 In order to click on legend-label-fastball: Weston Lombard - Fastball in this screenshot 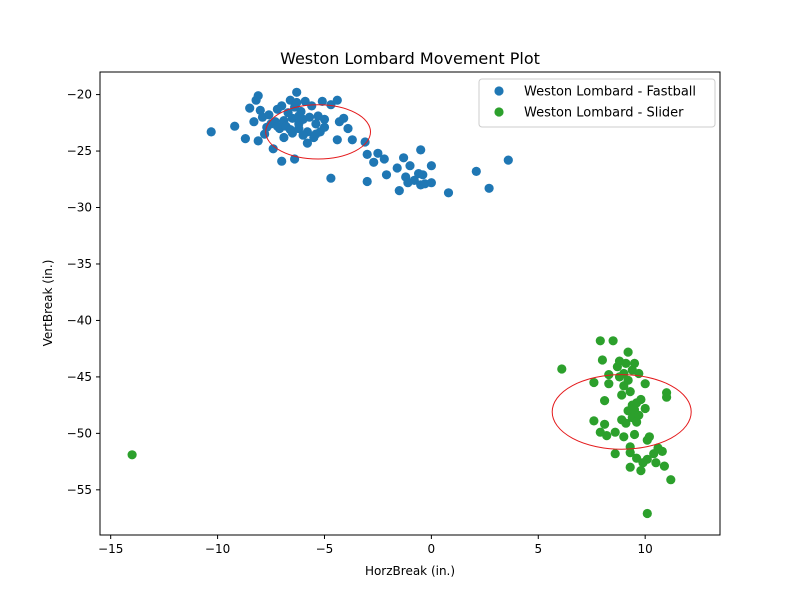, I will do `click(610, 92)`.